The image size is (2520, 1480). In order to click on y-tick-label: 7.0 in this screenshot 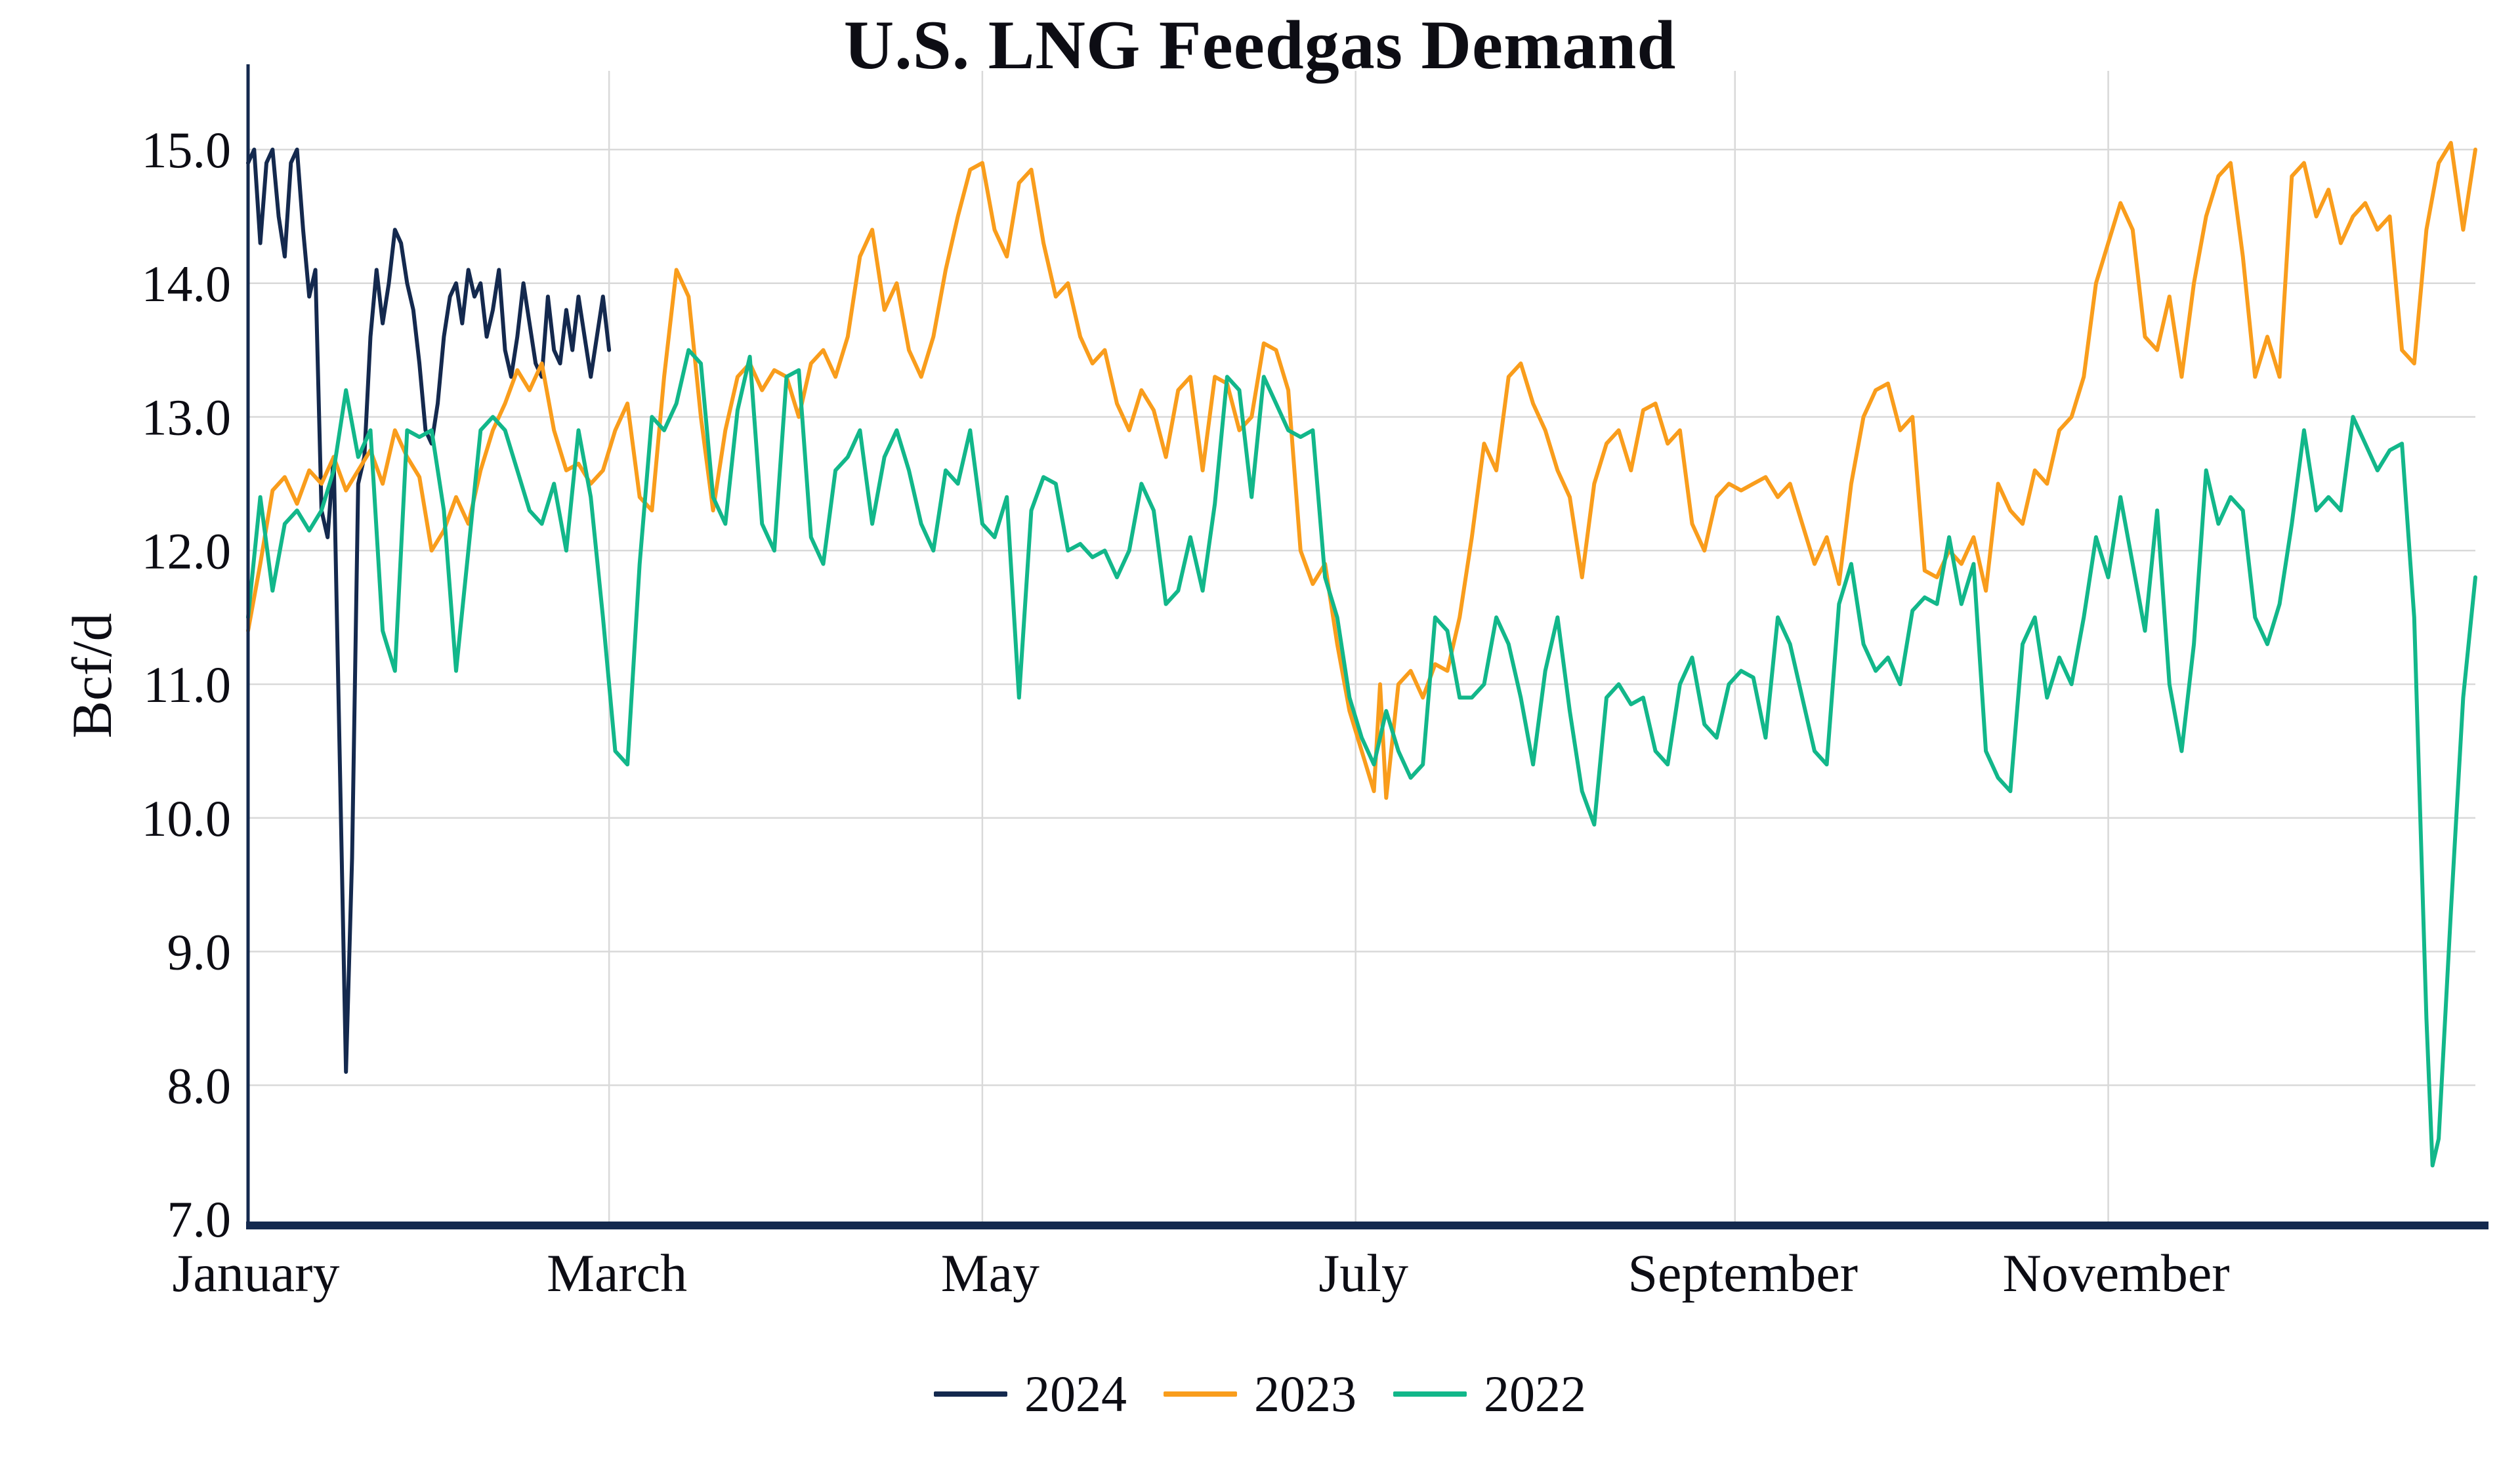, I will do `click(199, 1219)`.